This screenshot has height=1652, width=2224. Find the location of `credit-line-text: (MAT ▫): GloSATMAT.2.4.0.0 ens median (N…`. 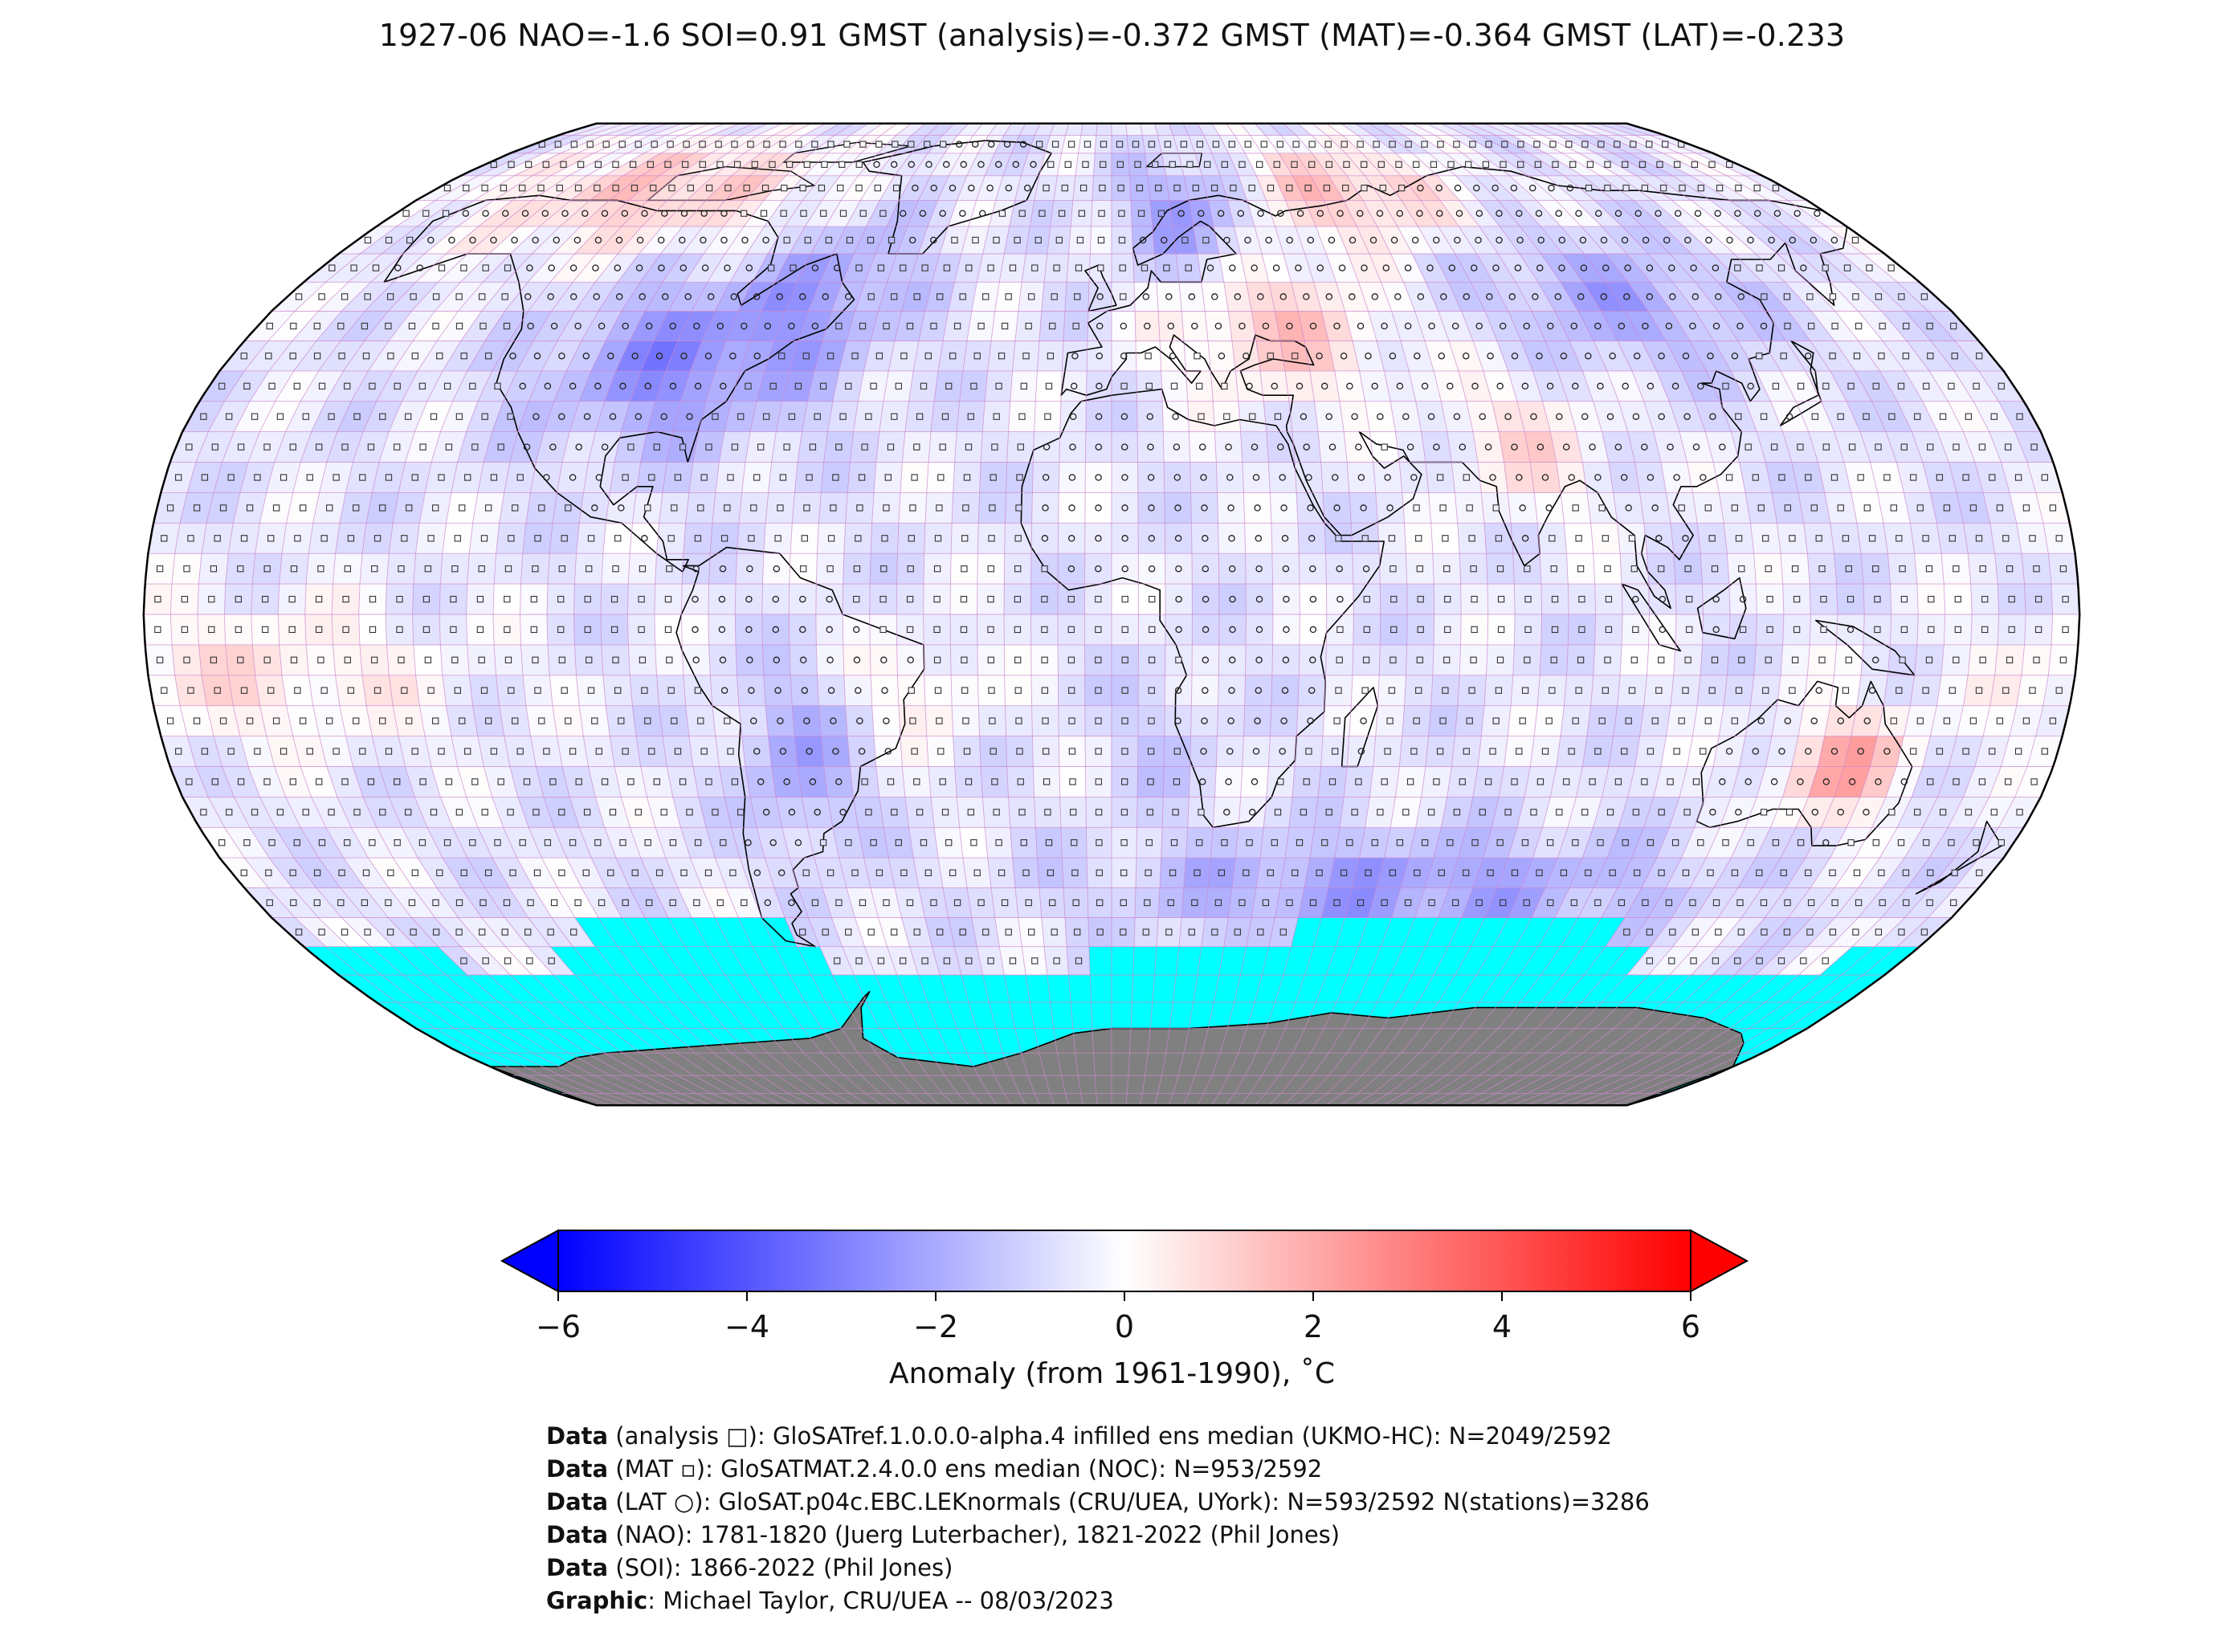

credit-line-text: (MAT ▫): GloSATMAT.2.4.0.0 ens median (N… is located at coordinates (966, 1469).